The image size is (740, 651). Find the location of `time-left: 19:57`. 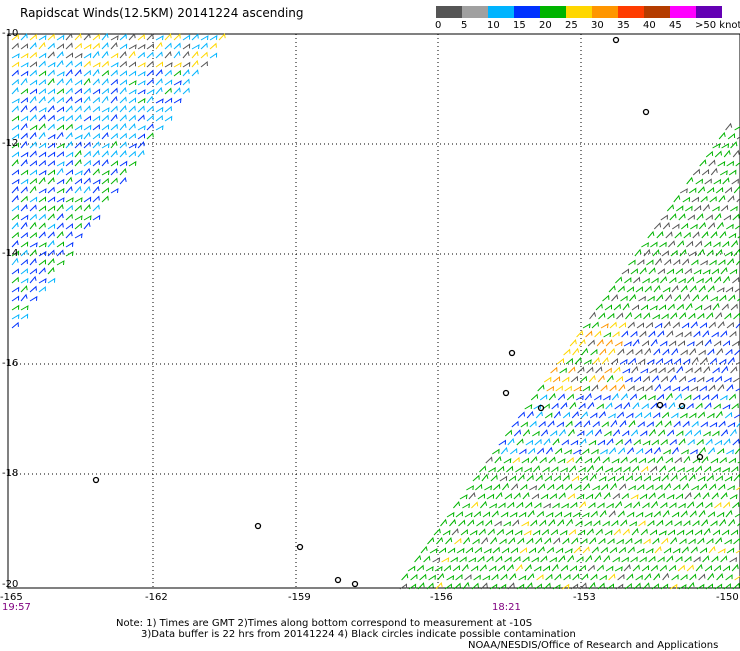

time-left: 19:57 is located at coordinates (16, 607).